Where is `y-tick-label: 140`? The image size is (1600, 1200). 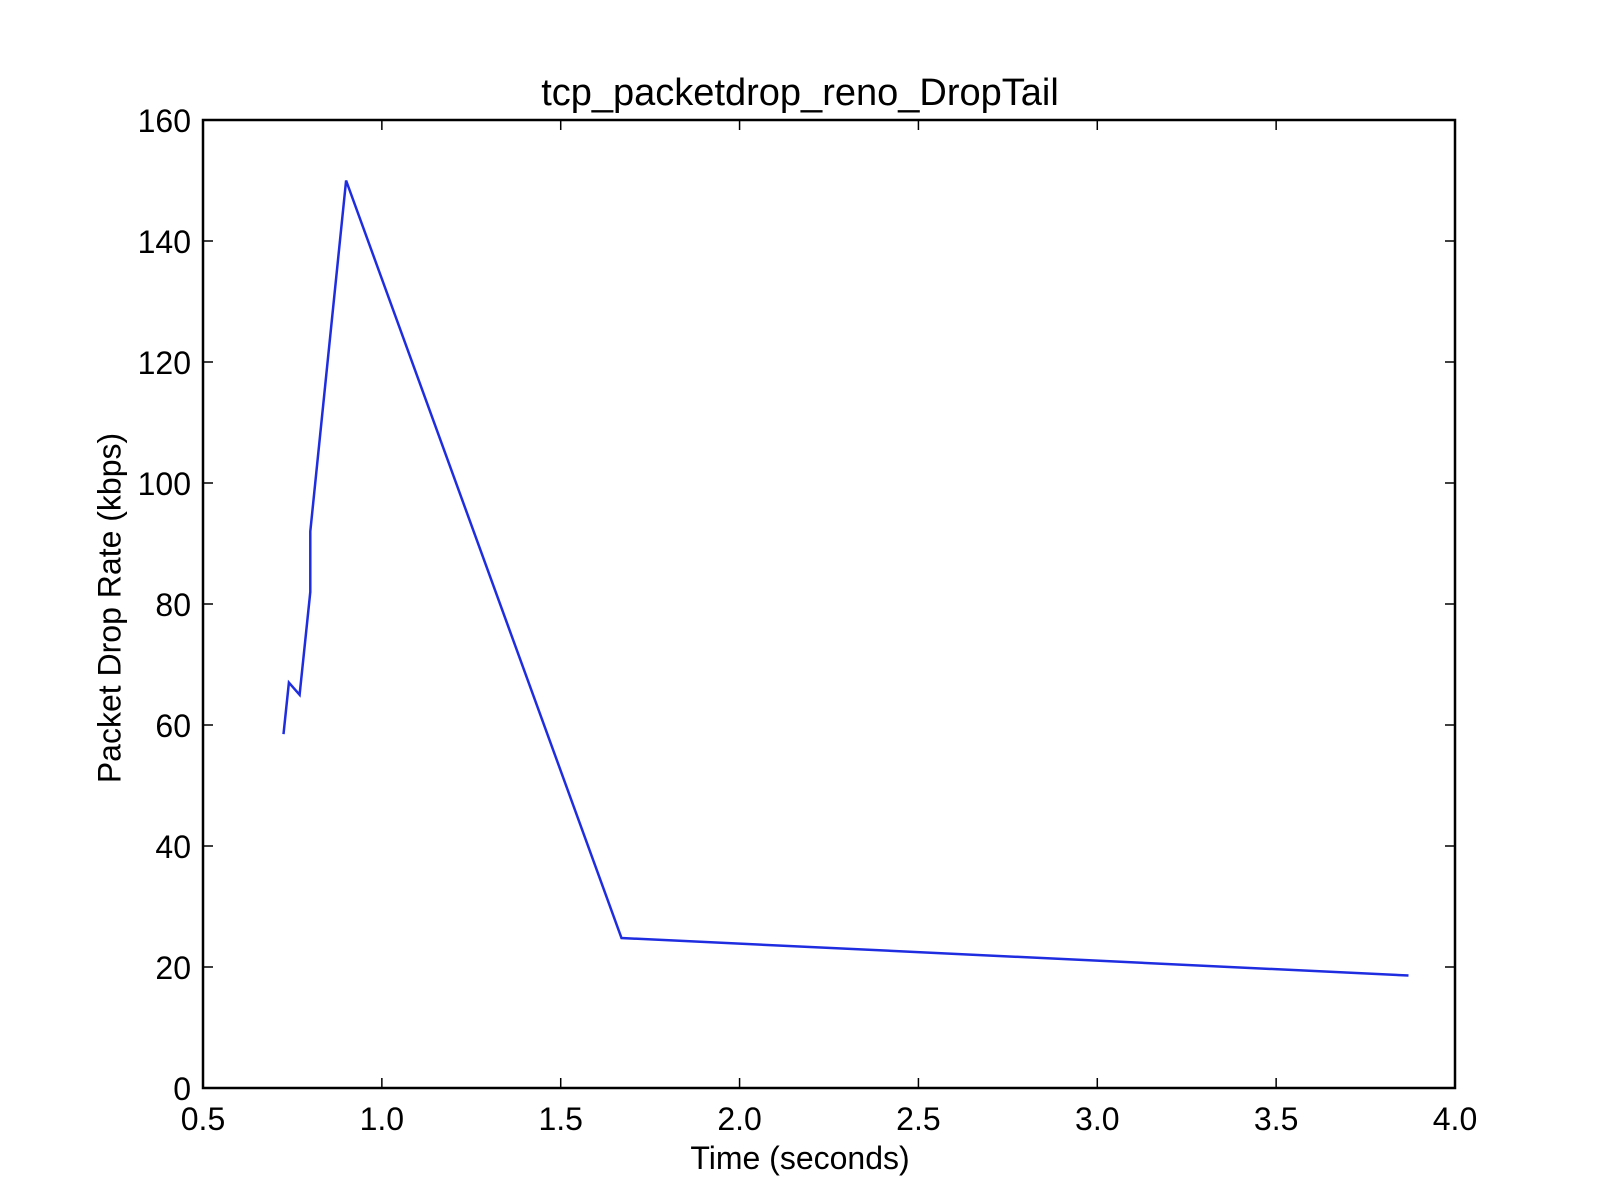
y-tick-label: 140 is located at coordinates (164, 242).